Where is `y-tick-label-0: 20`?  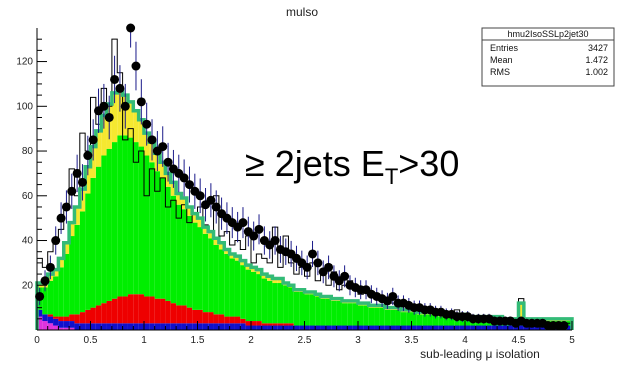
y-tick-label-0: 20 is located at coordinates (28, 285).